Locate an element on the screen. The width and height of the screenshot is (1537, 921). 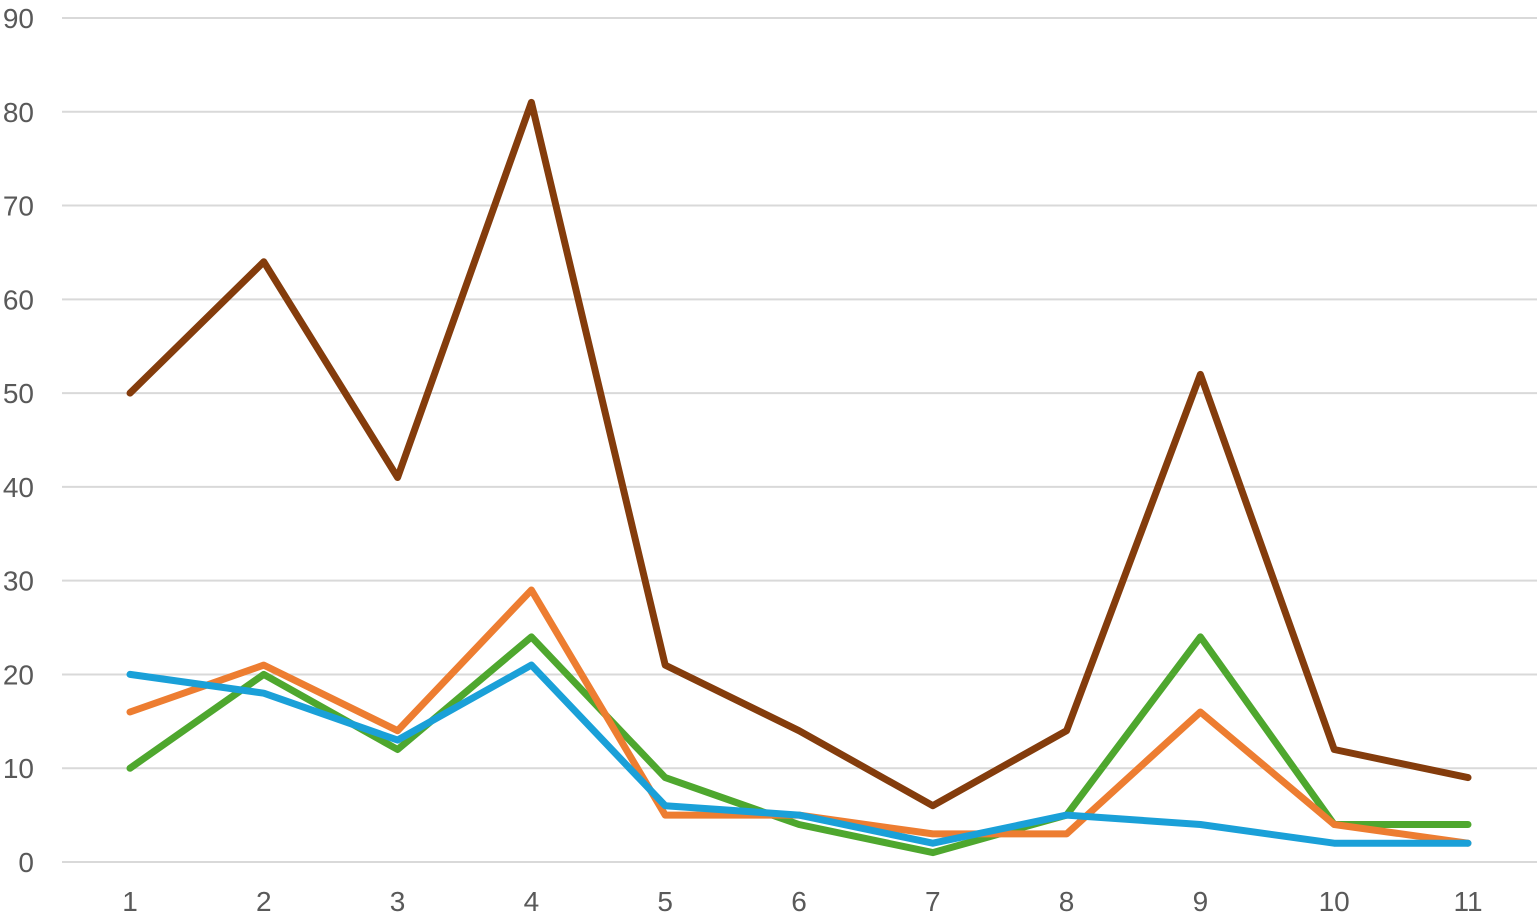
y-tick-label: 0 is located at coordinates (26, 862).